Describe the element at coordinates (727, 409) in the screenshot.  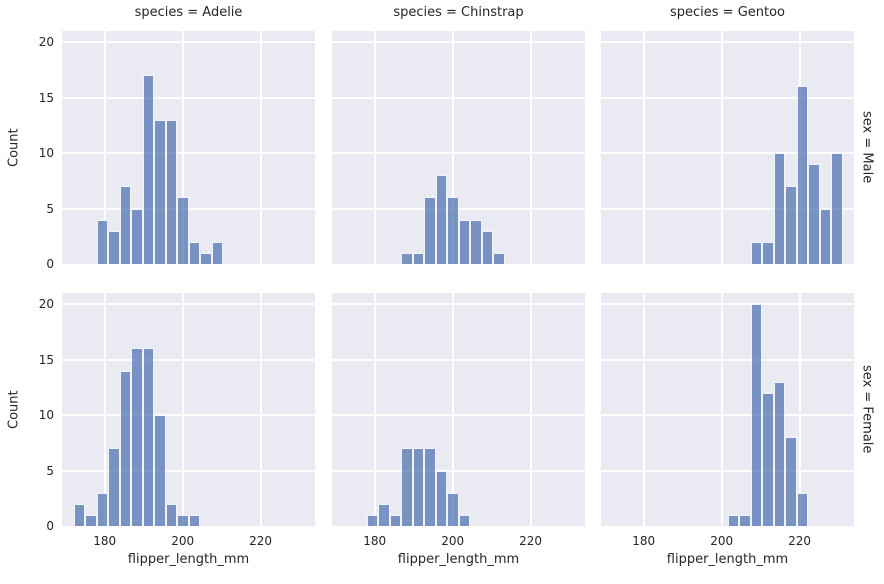
I see `subplot-gentoo-female` at that location.